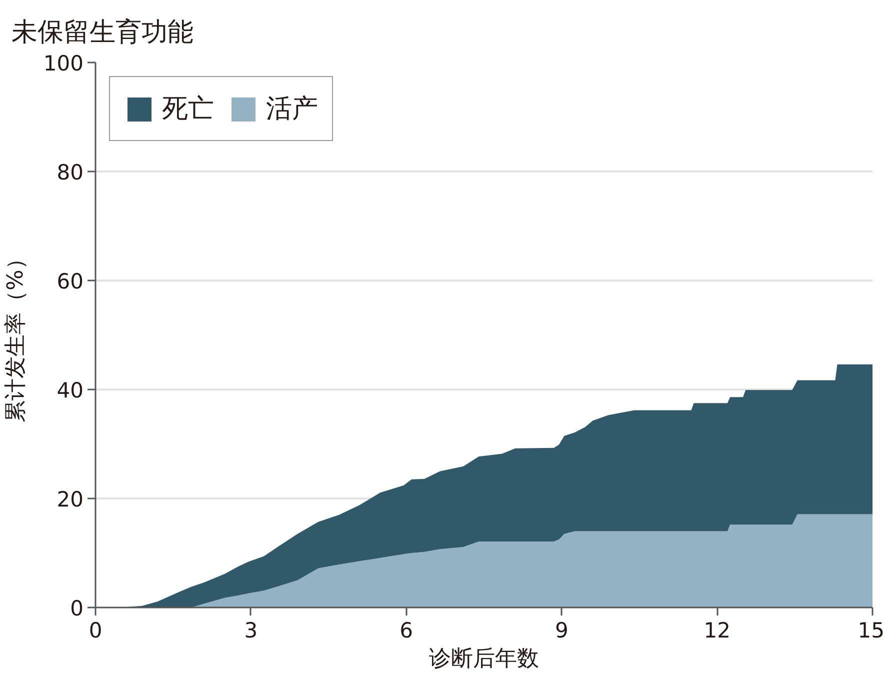 The image size is (884, 674). Describe the element at coordinates (871, 630) in the screenshot. I see `x-tick-label: 15` at that location.